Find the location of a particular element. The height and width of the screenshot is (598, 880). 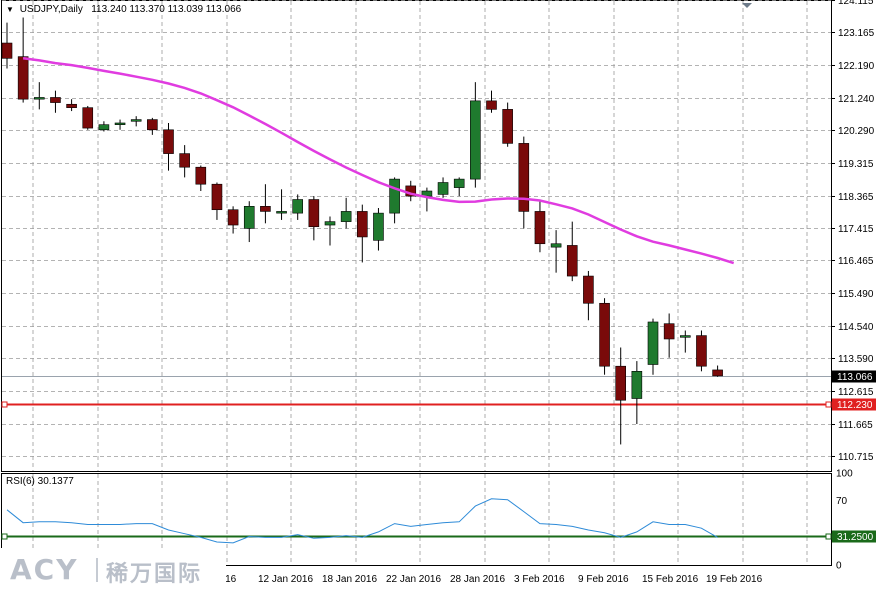

rsi-level-box is located at coordinates (854, 536).